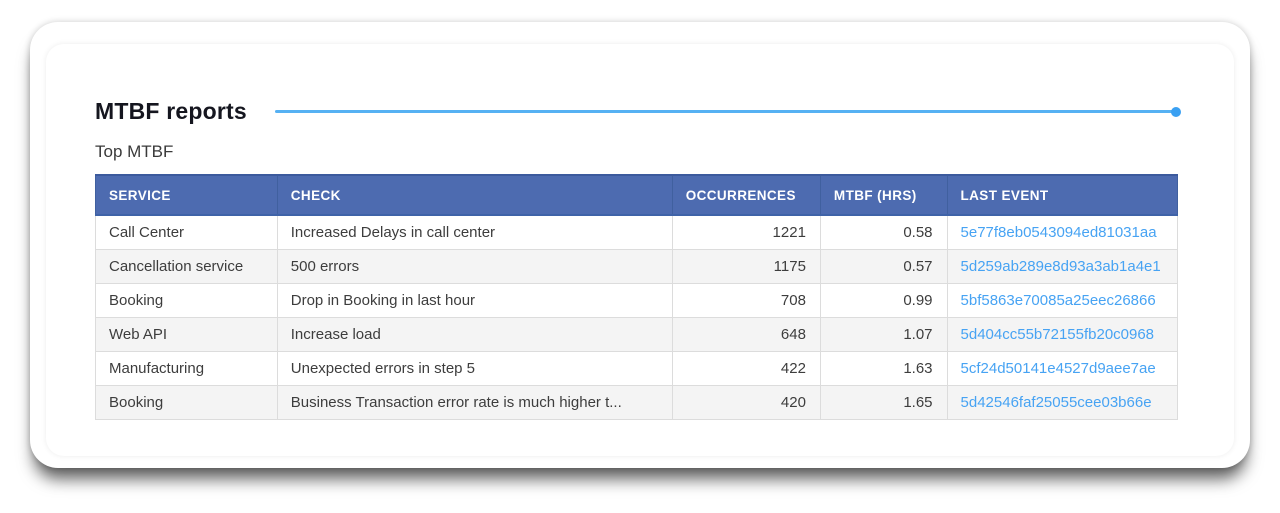  I want to click on cell-check: Drop in Booking in last hour, so click(474, 300).